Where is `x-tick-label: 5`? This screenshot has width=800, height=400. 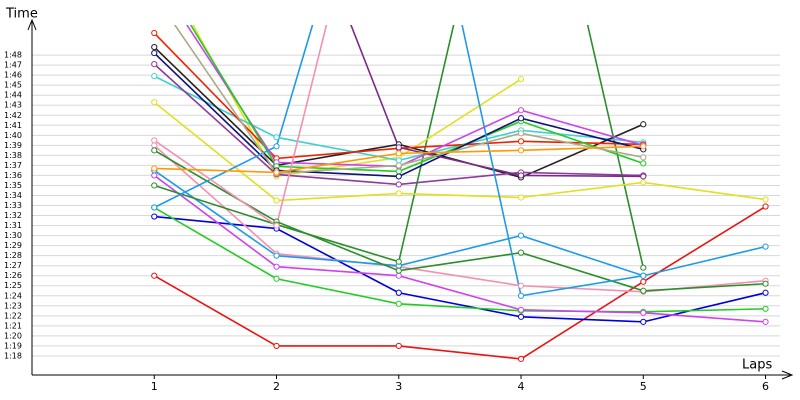 x-tick-label: 5 is located at coordinates (643, 386).